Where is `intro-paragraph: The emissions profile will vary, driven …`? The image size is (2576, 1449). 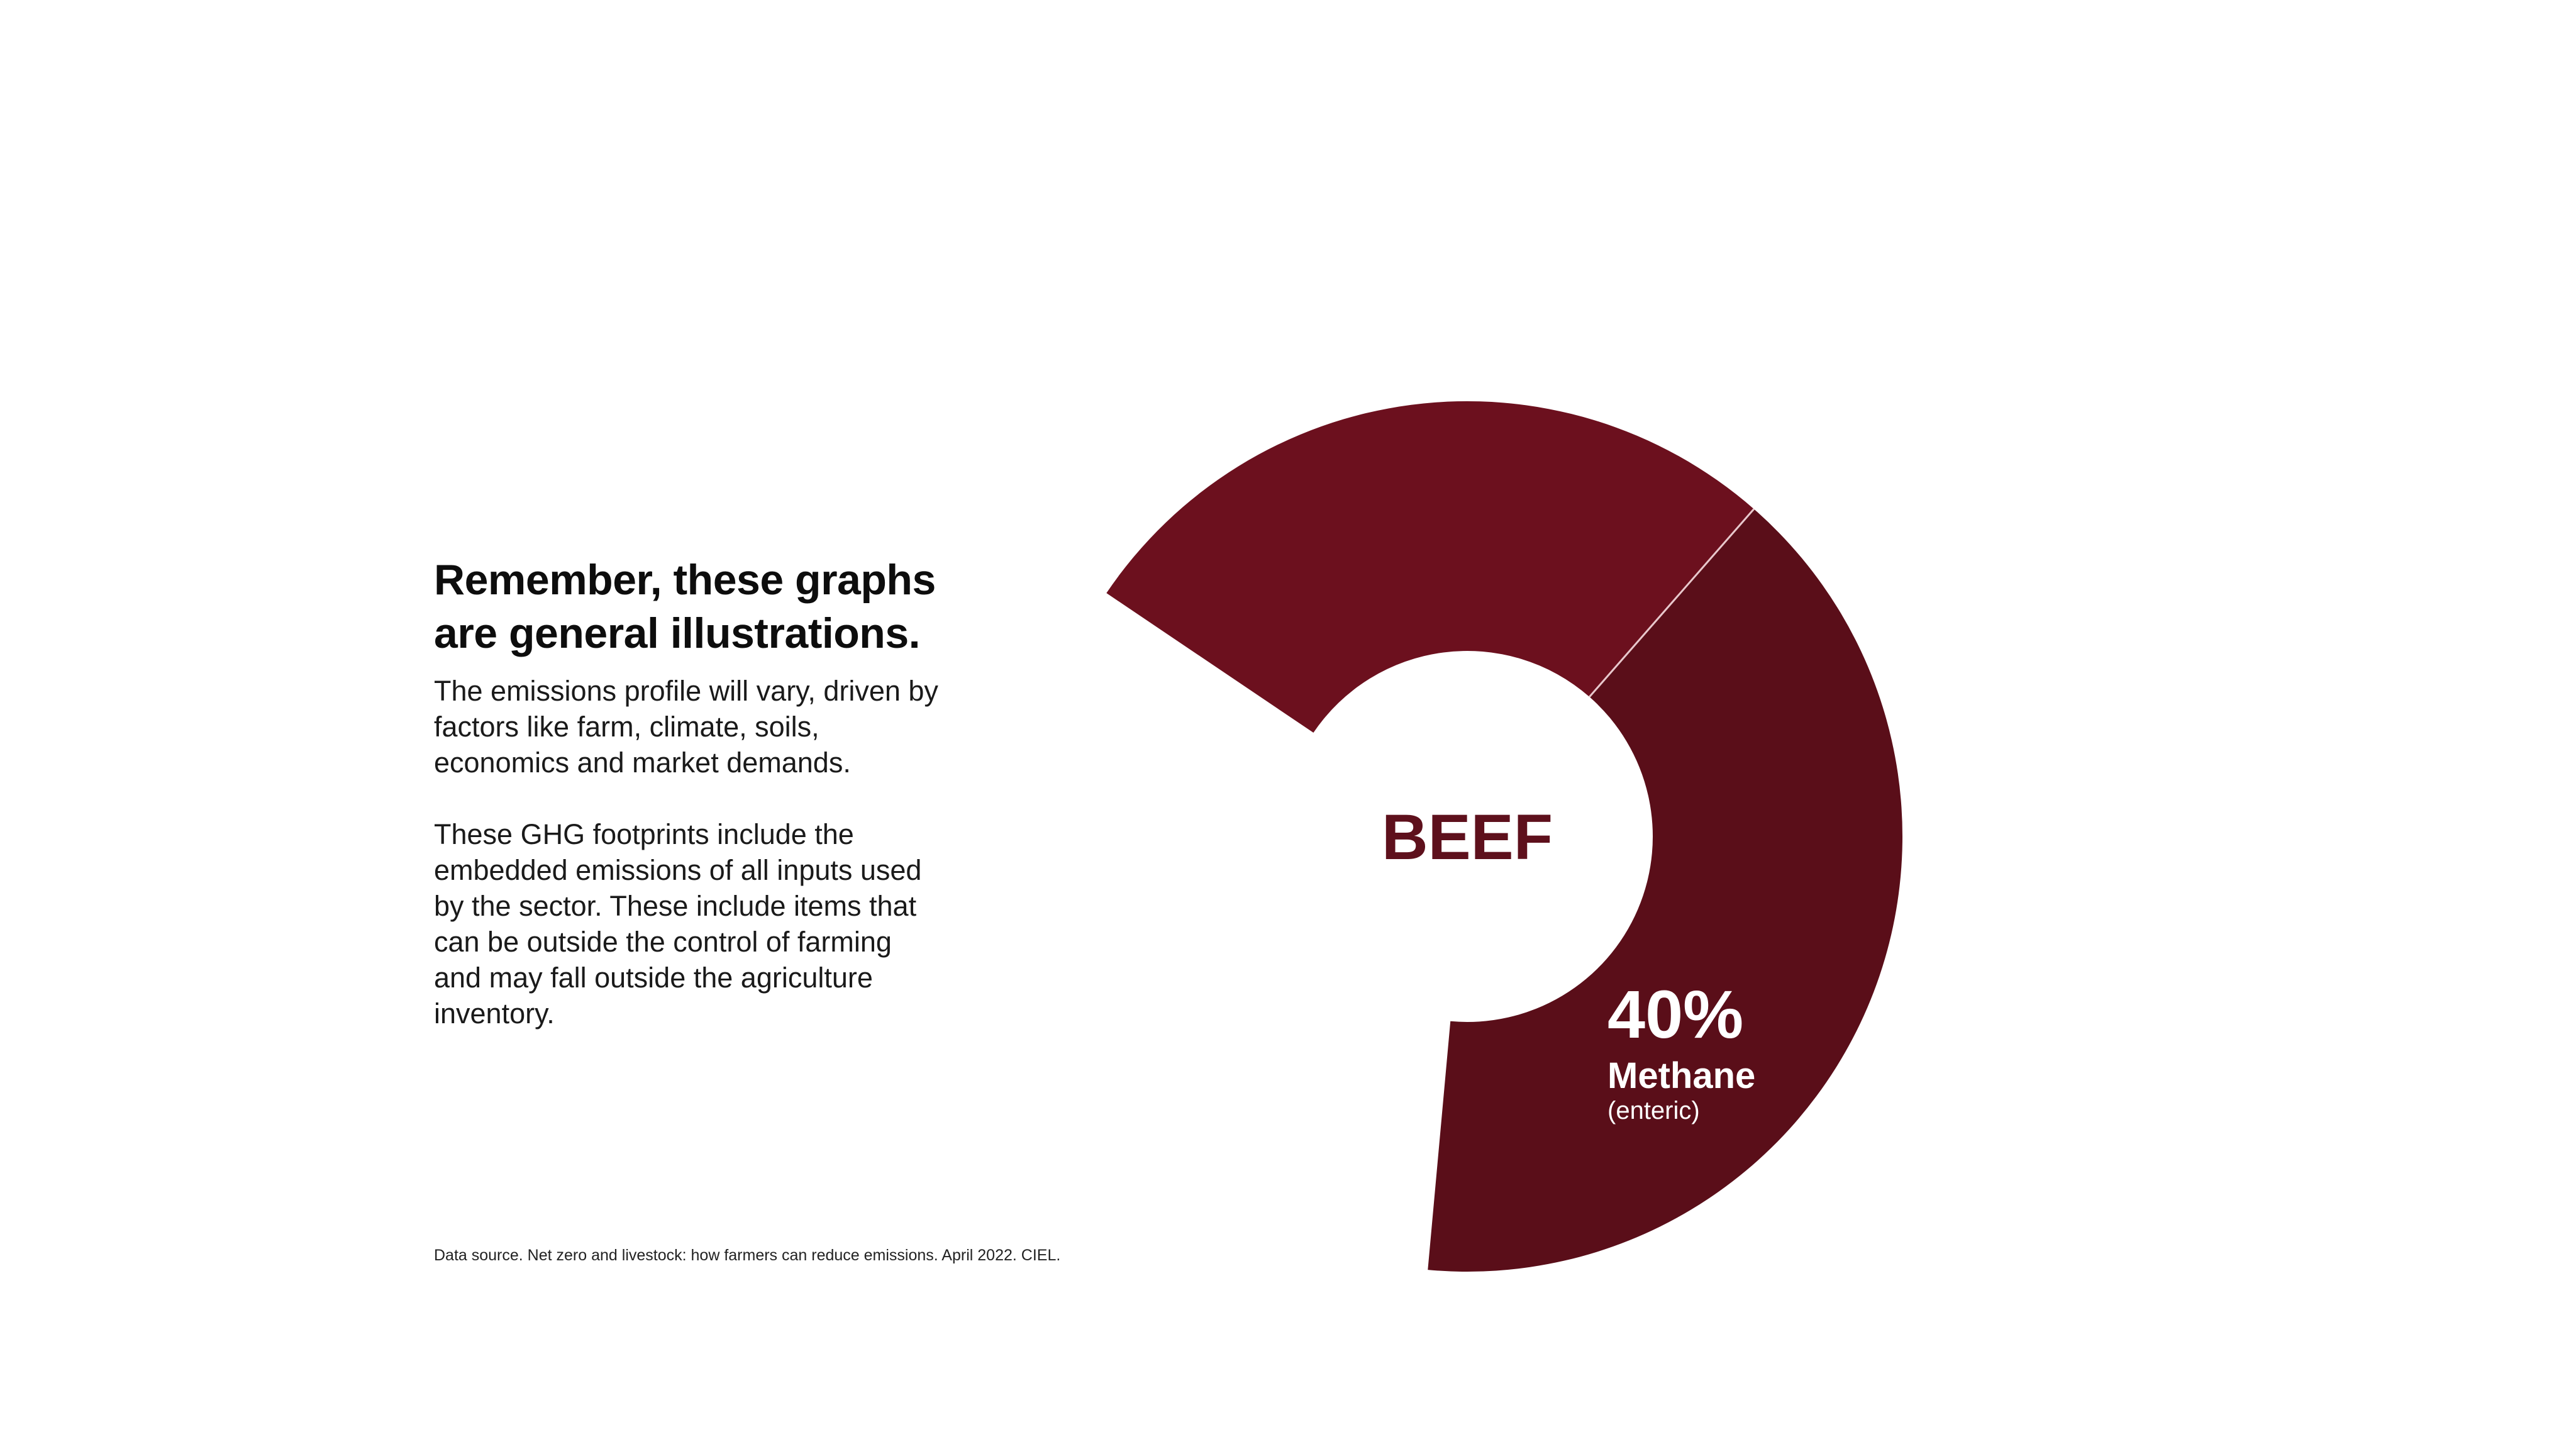 intro-paragraph: The emissions profile will vary, driven … is located at coordinates (710, 726).